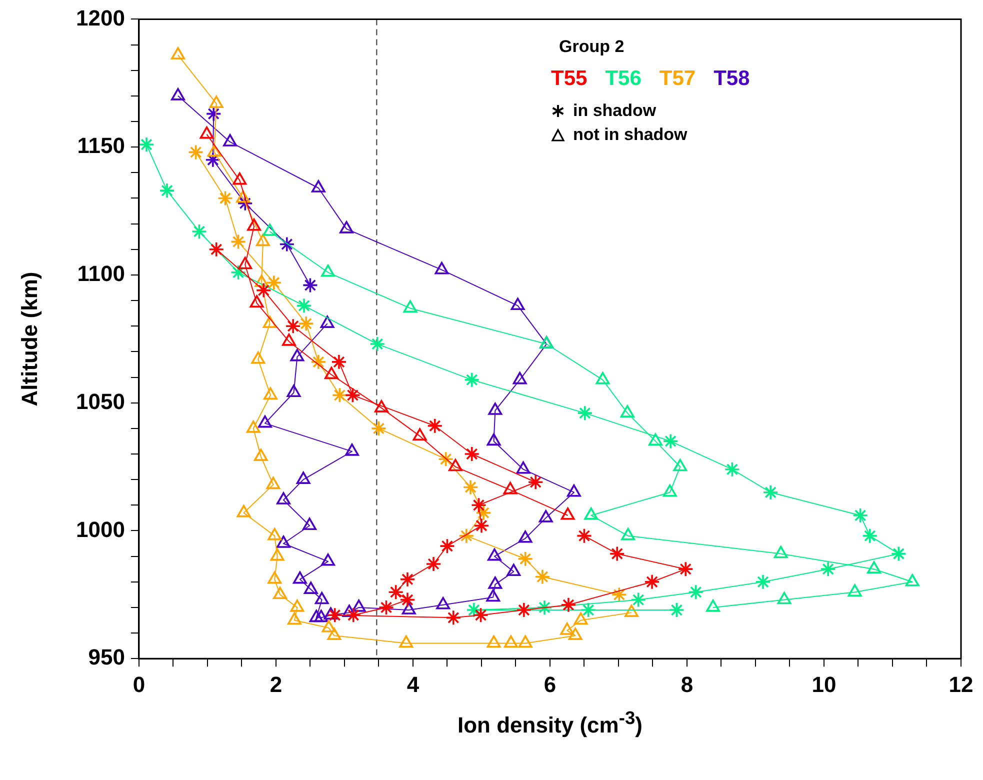  I want to click on y-tick-label: 1200, so click(100, 17).